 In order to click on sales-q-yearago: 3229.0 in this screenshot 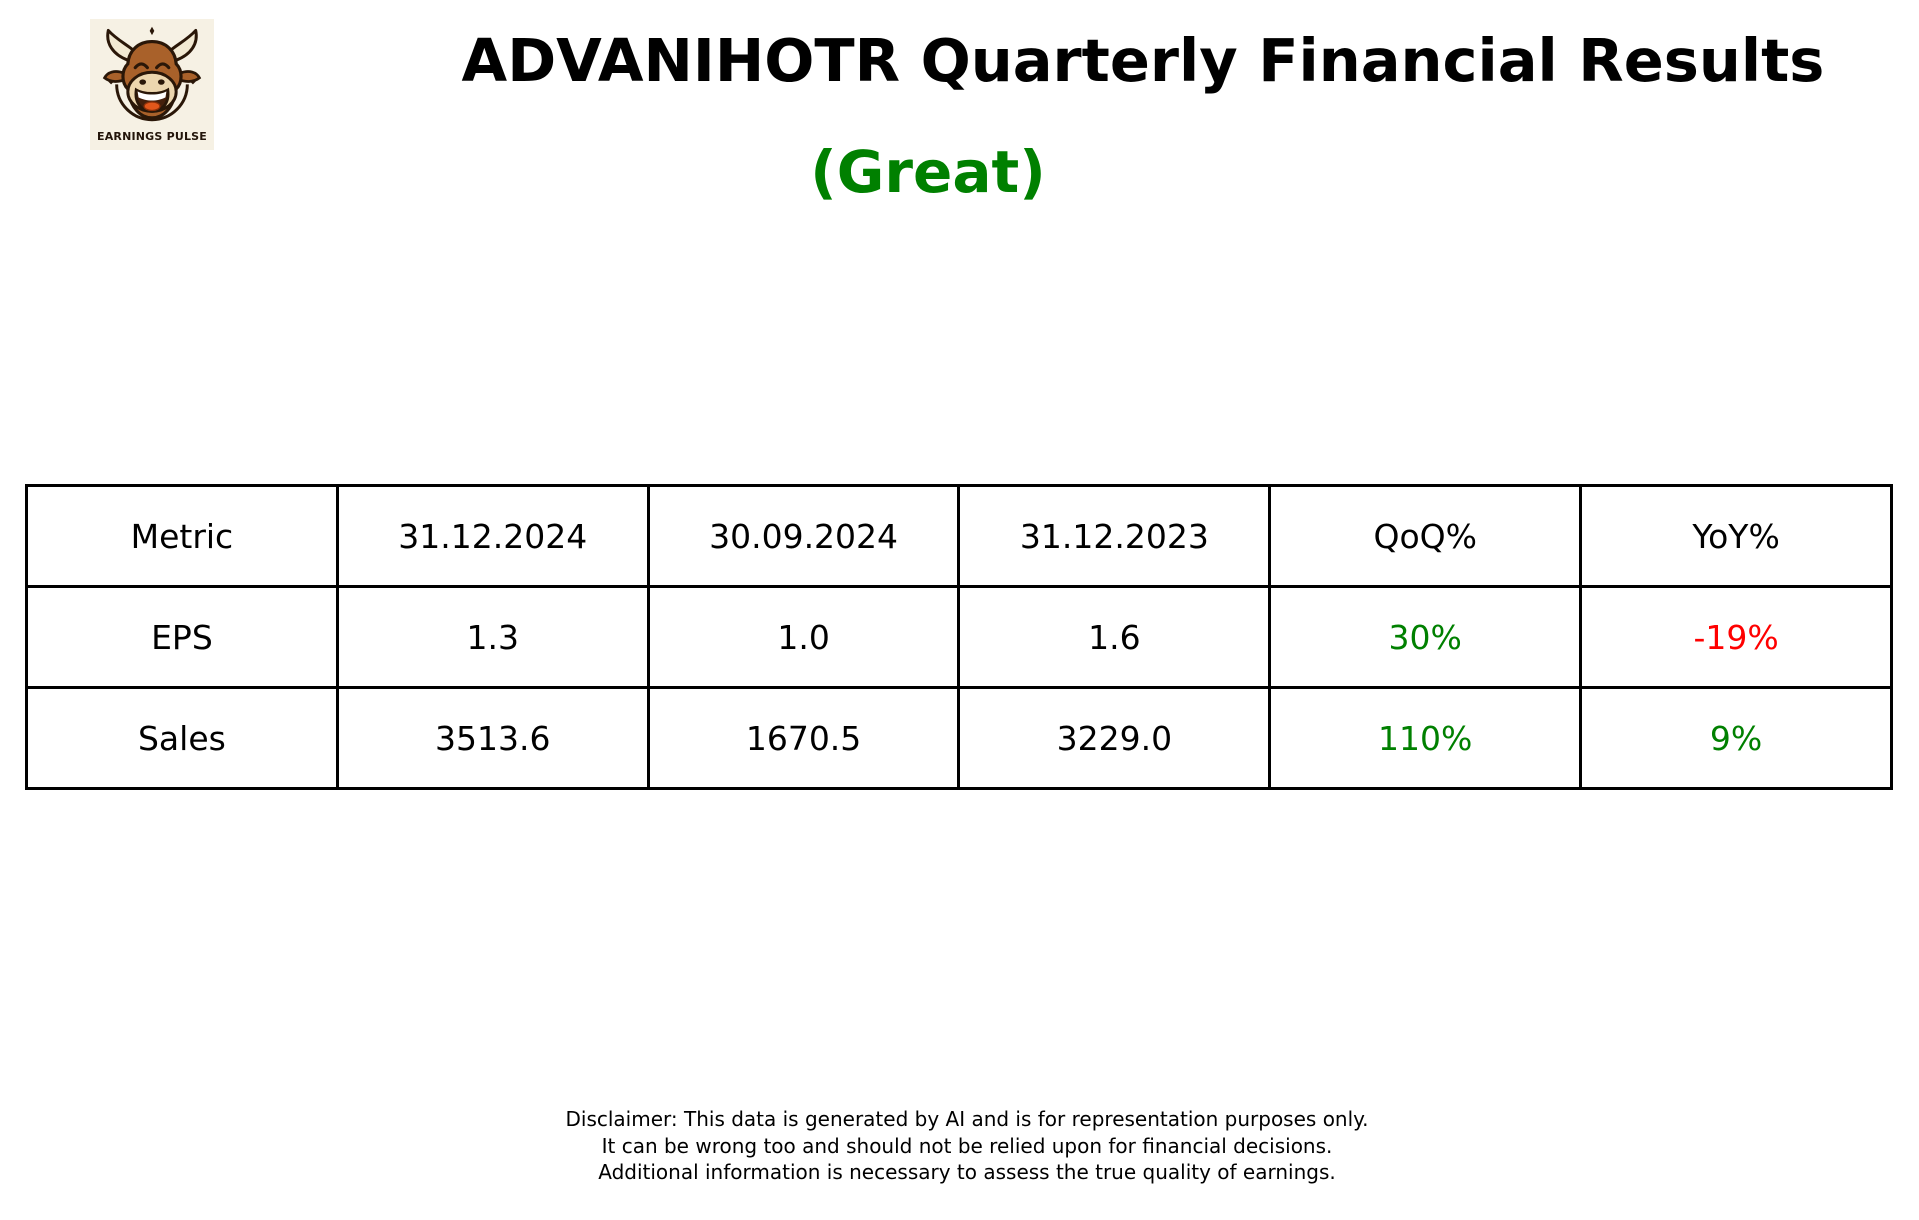, I will do `click(1114, 738)`.